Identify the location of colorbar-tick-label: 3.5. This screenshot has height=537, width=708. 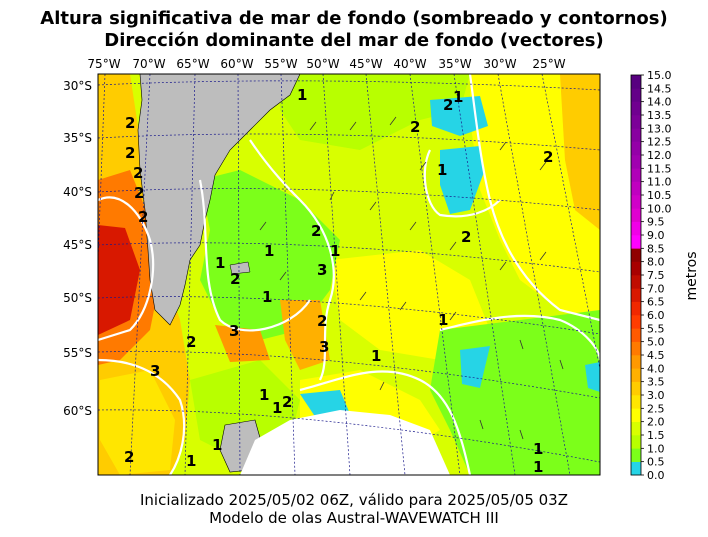
(656, 382).